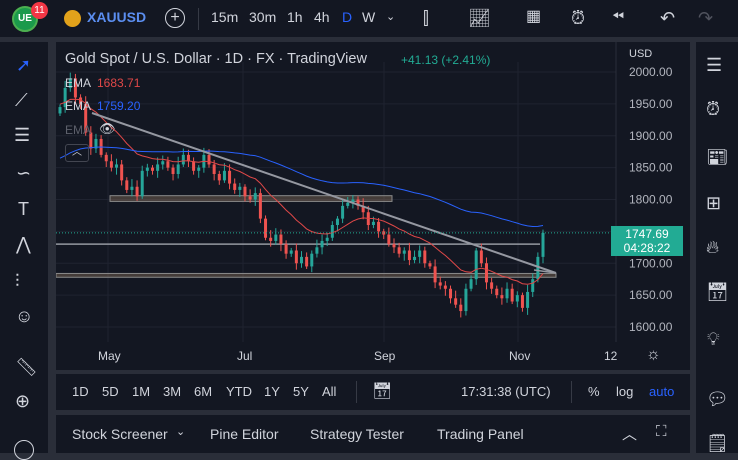  Describe the element at coordinates (24, 450) in the screenshot. I see `magnet-icon` at that location.